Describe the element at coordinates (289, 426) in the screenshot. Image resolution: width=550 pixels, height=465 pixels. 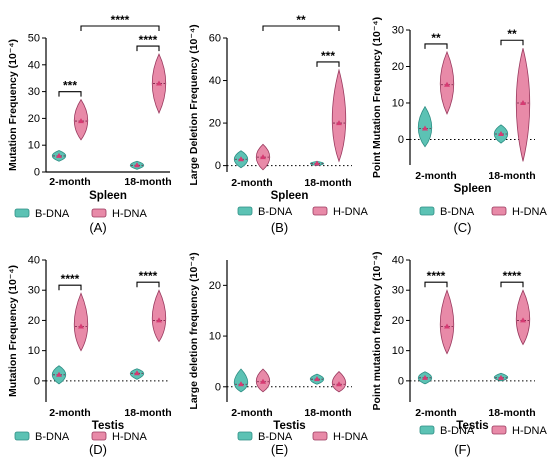
I see `x-axis-label: Testis` at that location.